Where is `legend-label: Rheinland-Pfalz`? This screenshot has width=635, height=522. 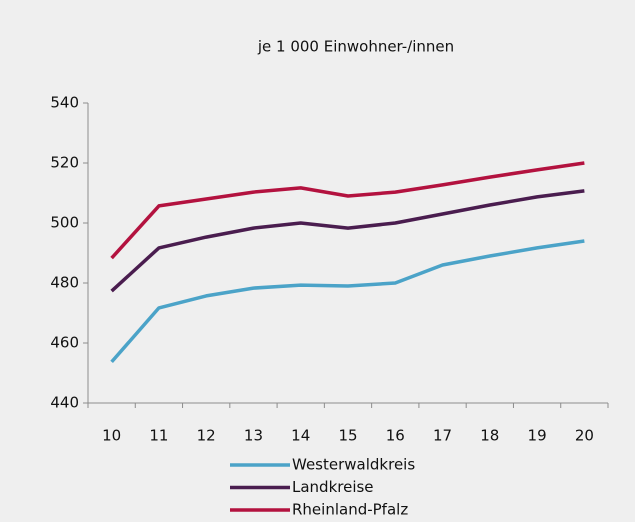 legend-label: Rheinland-Pfalz is located at coordinates (350, 510).